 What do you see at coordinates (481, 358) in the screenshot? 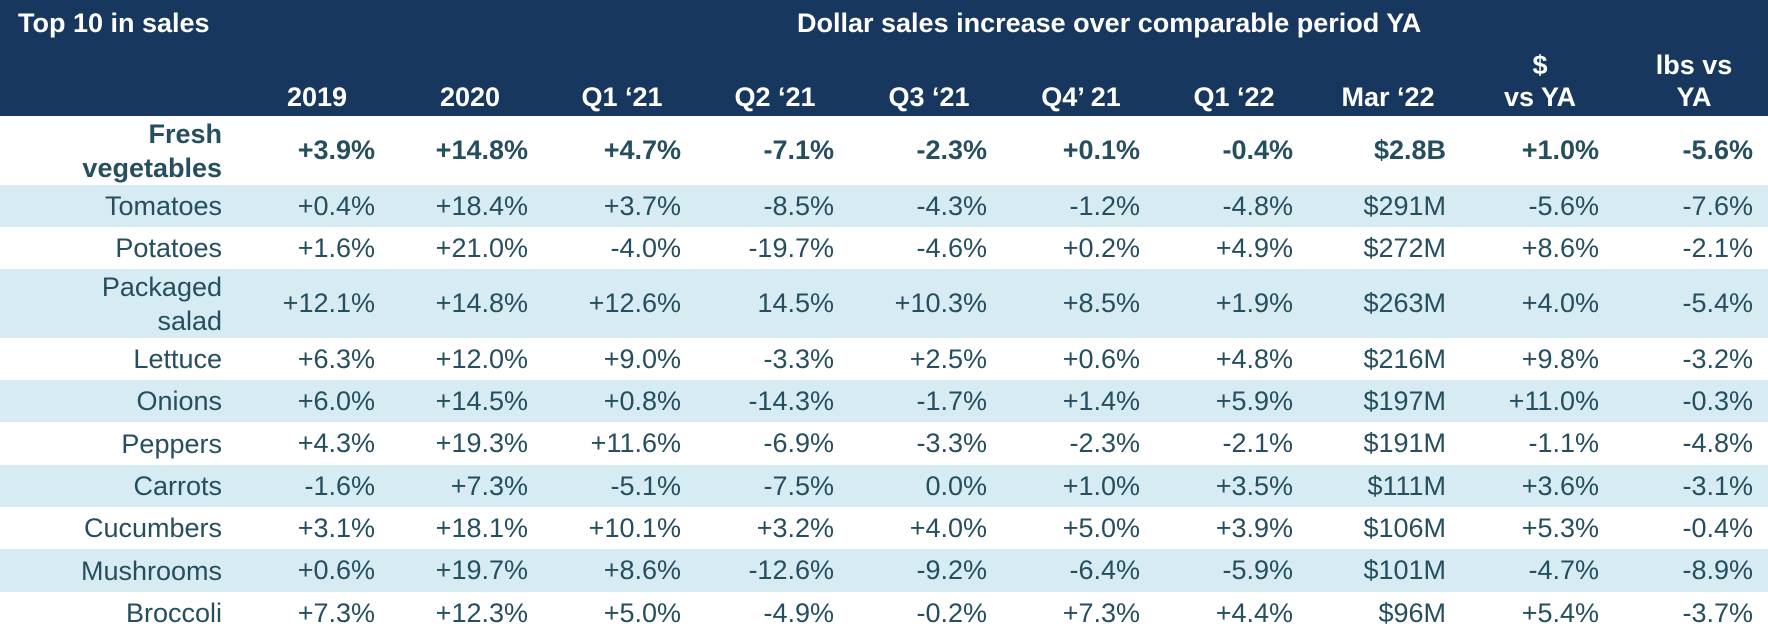
I see `table-cell: +12.0%` at bounding box center [481, 358].